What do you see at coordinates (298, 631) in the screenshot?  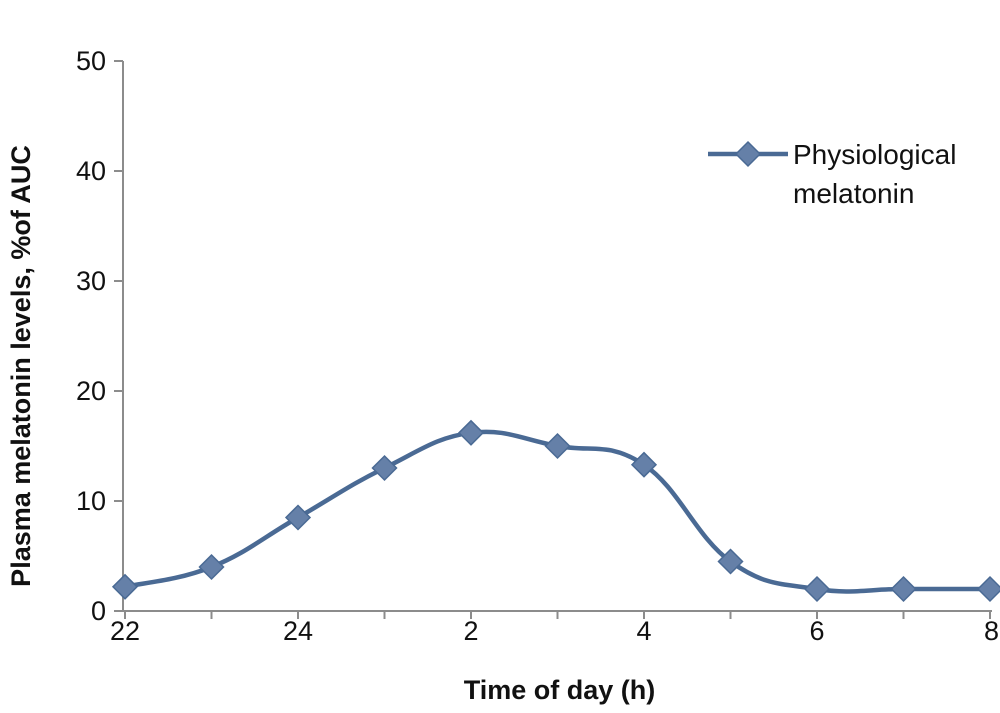 I see `x-tick-label-24: 24` at bounding box center [298, 631].